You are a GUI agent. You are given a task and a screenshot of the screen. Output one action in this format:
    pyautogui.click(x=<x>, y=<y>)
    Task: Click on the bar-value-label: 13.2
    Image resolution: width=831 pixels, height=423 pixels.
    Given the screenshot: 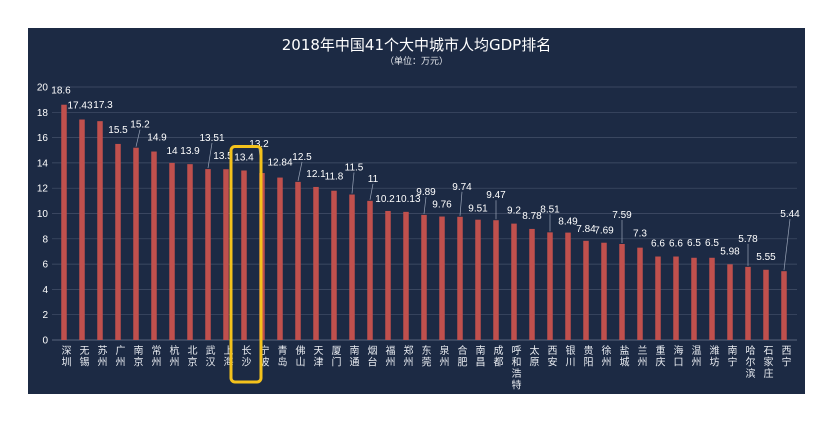 What is the action you would take?
    pyautogui.click(x=259, y=144)
    